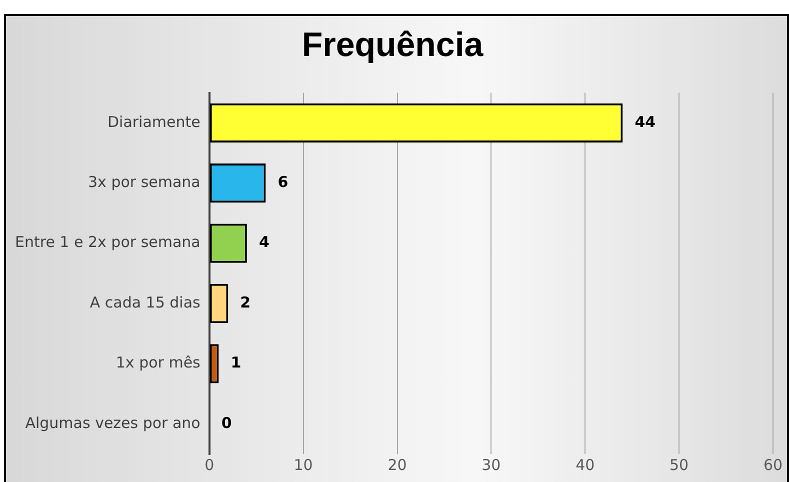 Image resolution: width=789 pixels, height=482 pixels. What do you see at coordinates (303, 465) in the screenshot?
I see `x-tick-label: 10` at bounding box center [303, 465].